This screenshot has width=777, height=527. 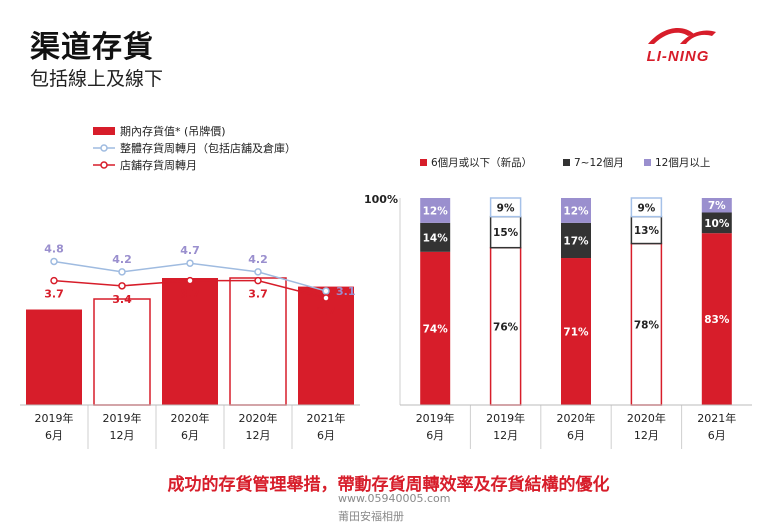 I want to click on data-label-store: 3.4, so click(x=122, y=299).